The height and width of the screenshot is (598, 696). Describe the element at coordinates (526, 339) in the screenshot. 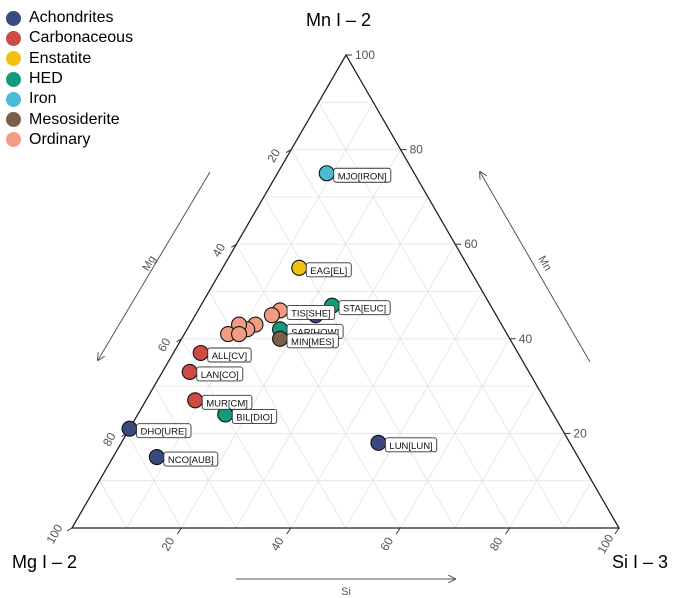

I see `tick-label-mn: 40` at that location.